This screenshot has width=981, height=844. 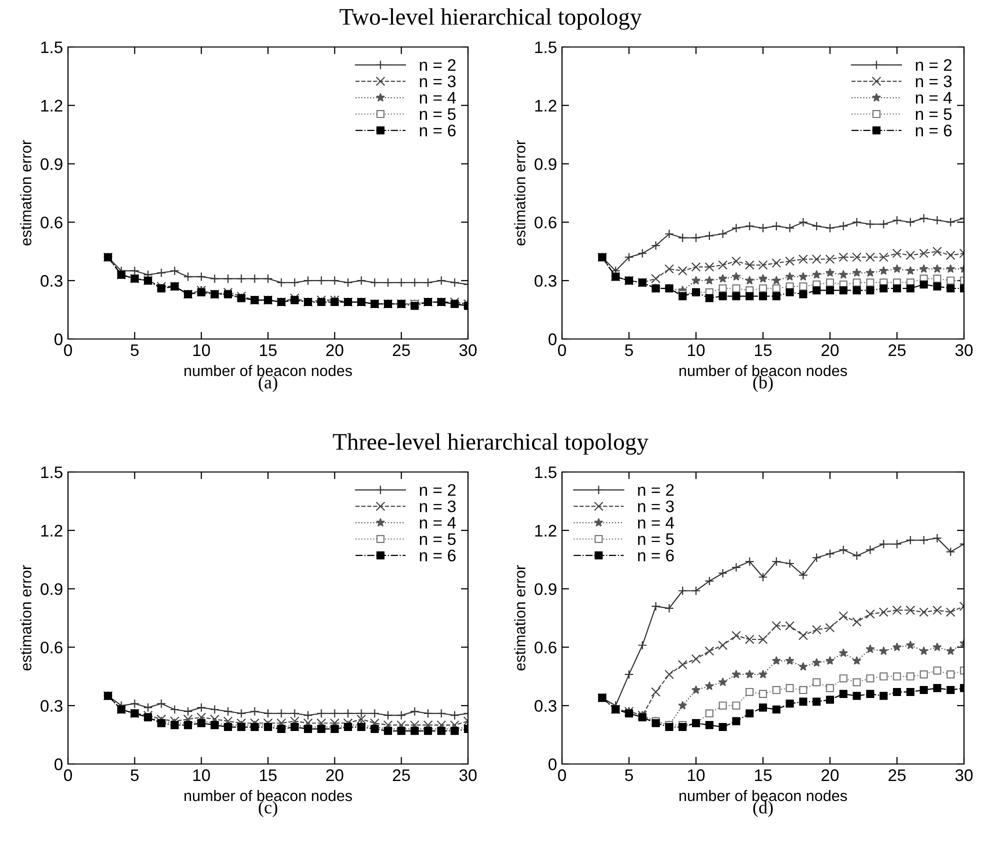 I want to click on text: (d), so click(x=763, y=809).